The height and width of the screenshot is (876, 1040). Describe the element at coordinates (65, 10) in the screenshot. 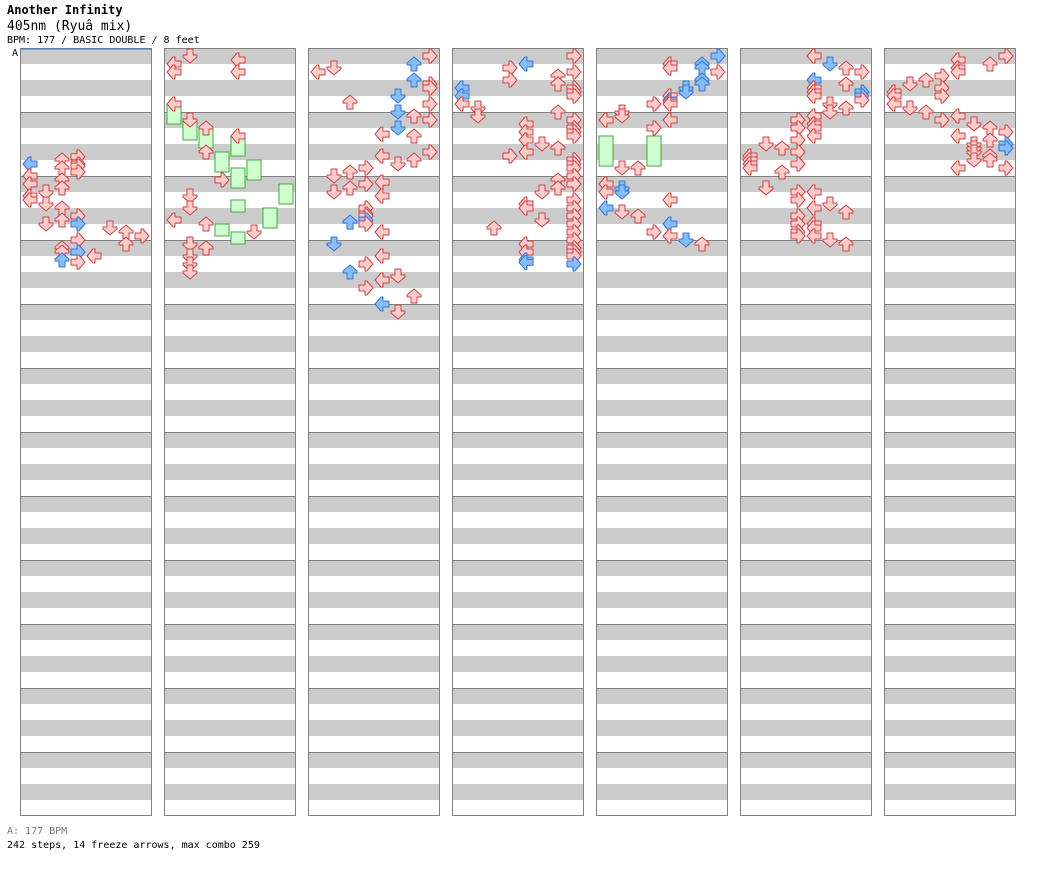

I see `song-title: Another Infinity` at that location.